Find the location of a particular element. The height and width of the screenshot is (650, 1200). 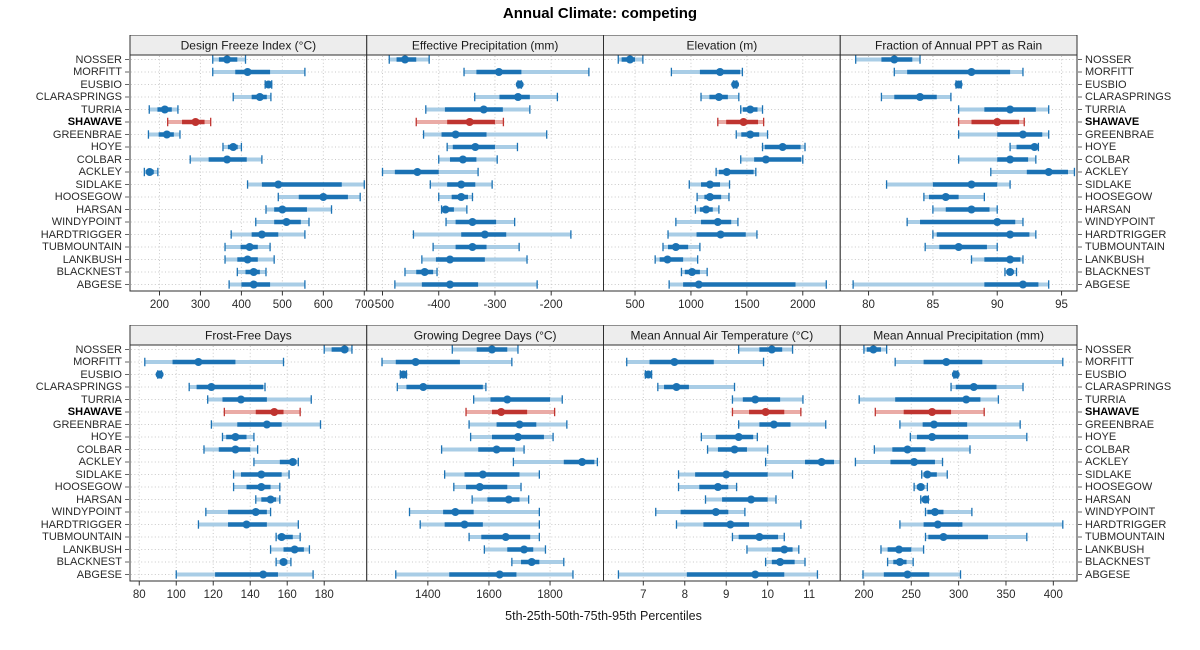

series-row-hoye is located at coordinates (482, 147).